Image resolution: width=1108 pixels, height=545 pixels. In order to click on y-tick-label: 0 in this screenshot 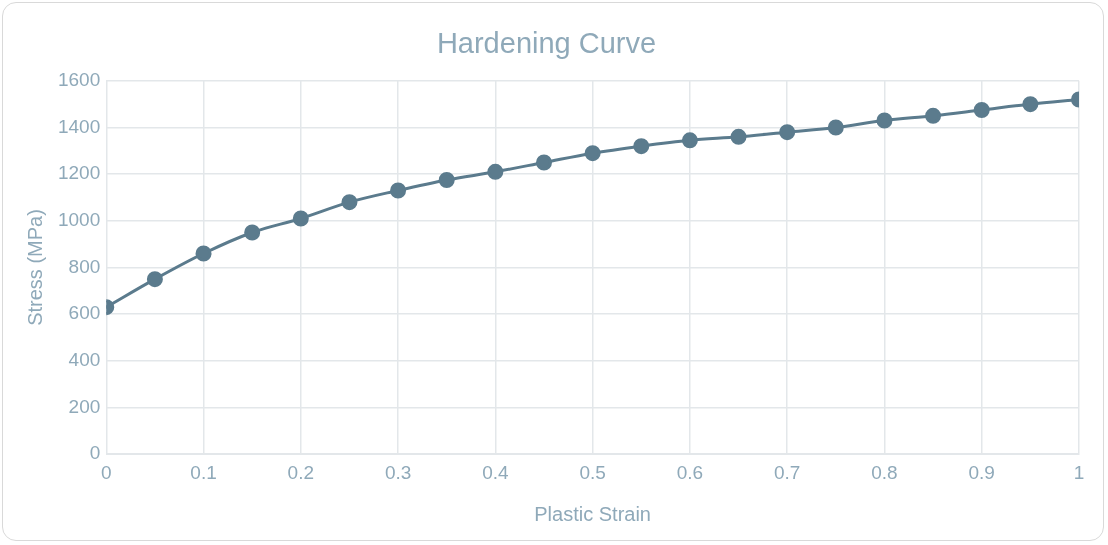, I will do `click(95, 453)`.